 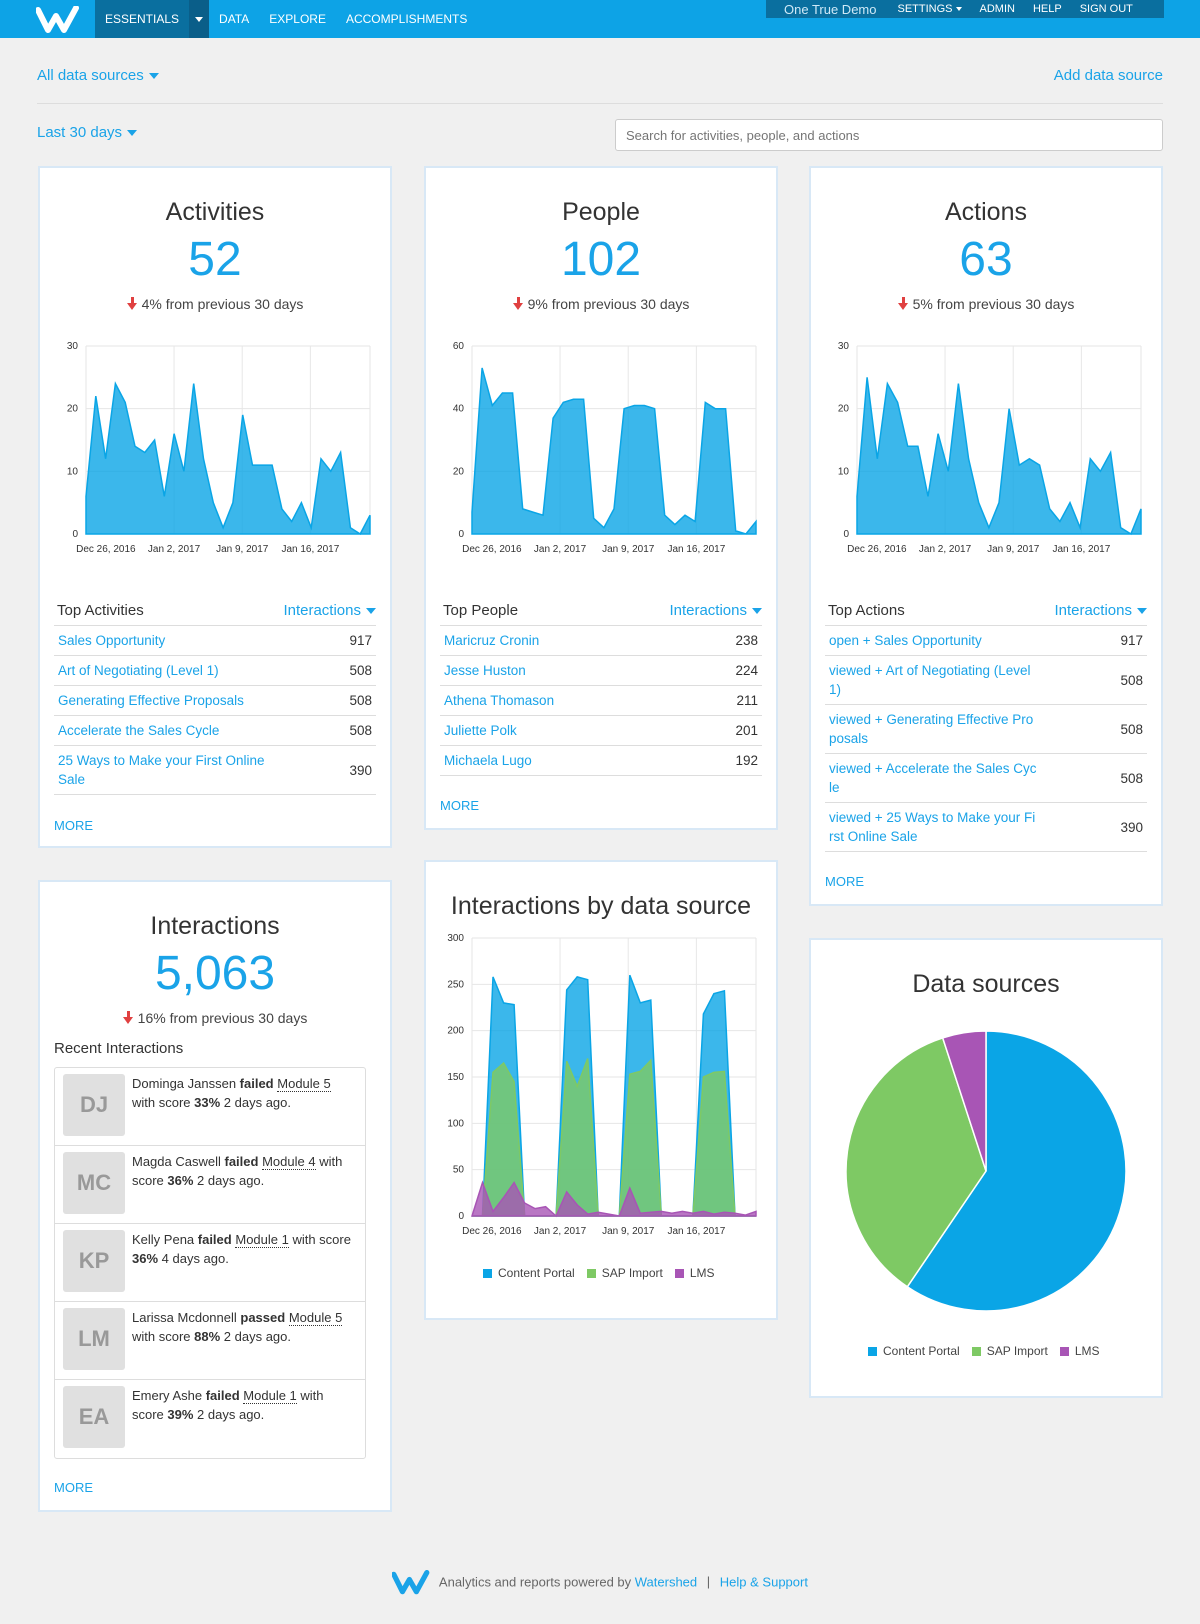 I want to click on sort-label: Interactions, so click(x=322, y=610).